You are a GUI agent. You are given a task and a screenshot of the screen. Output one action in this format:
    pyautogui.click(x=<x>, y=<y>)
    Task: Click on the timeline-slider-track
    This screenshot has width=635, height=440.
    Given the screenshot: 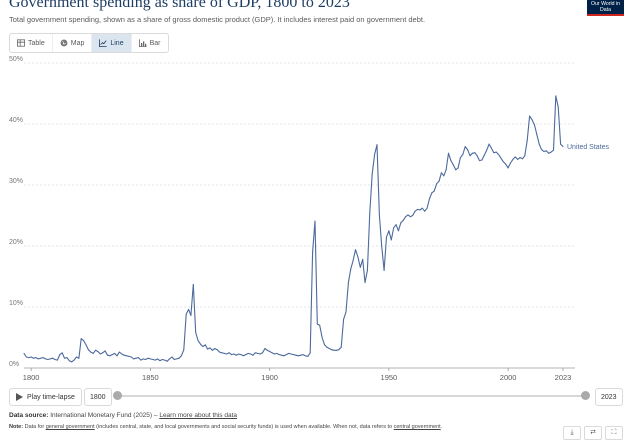 What is the action you would take?
    pyautogui.click(x=352, y=396)
    